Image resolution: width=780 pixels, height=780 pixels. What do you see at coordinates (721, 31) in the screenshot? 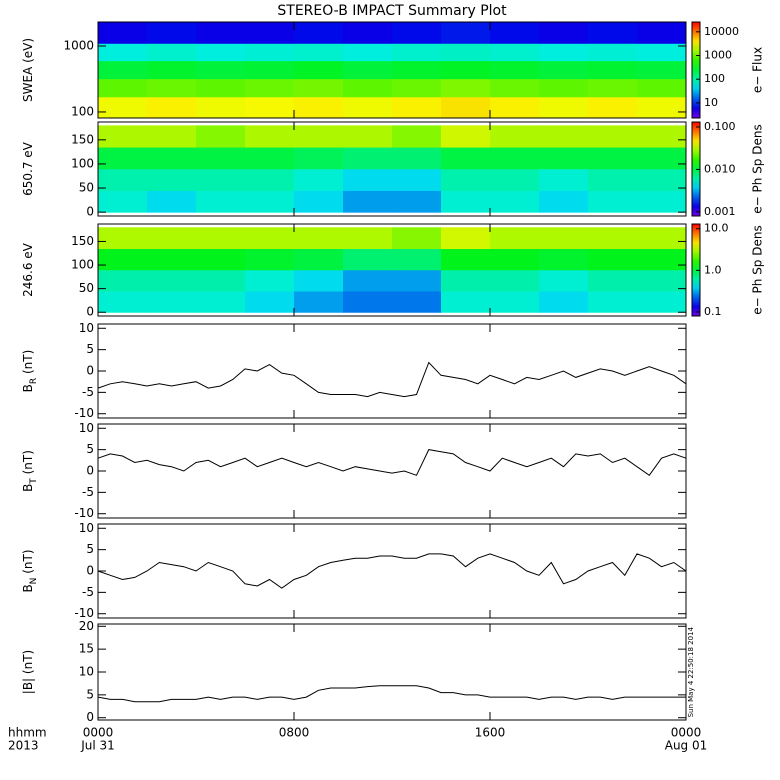
I see `colorbar-tick-label: 10000` at bounding box center [721, 31].